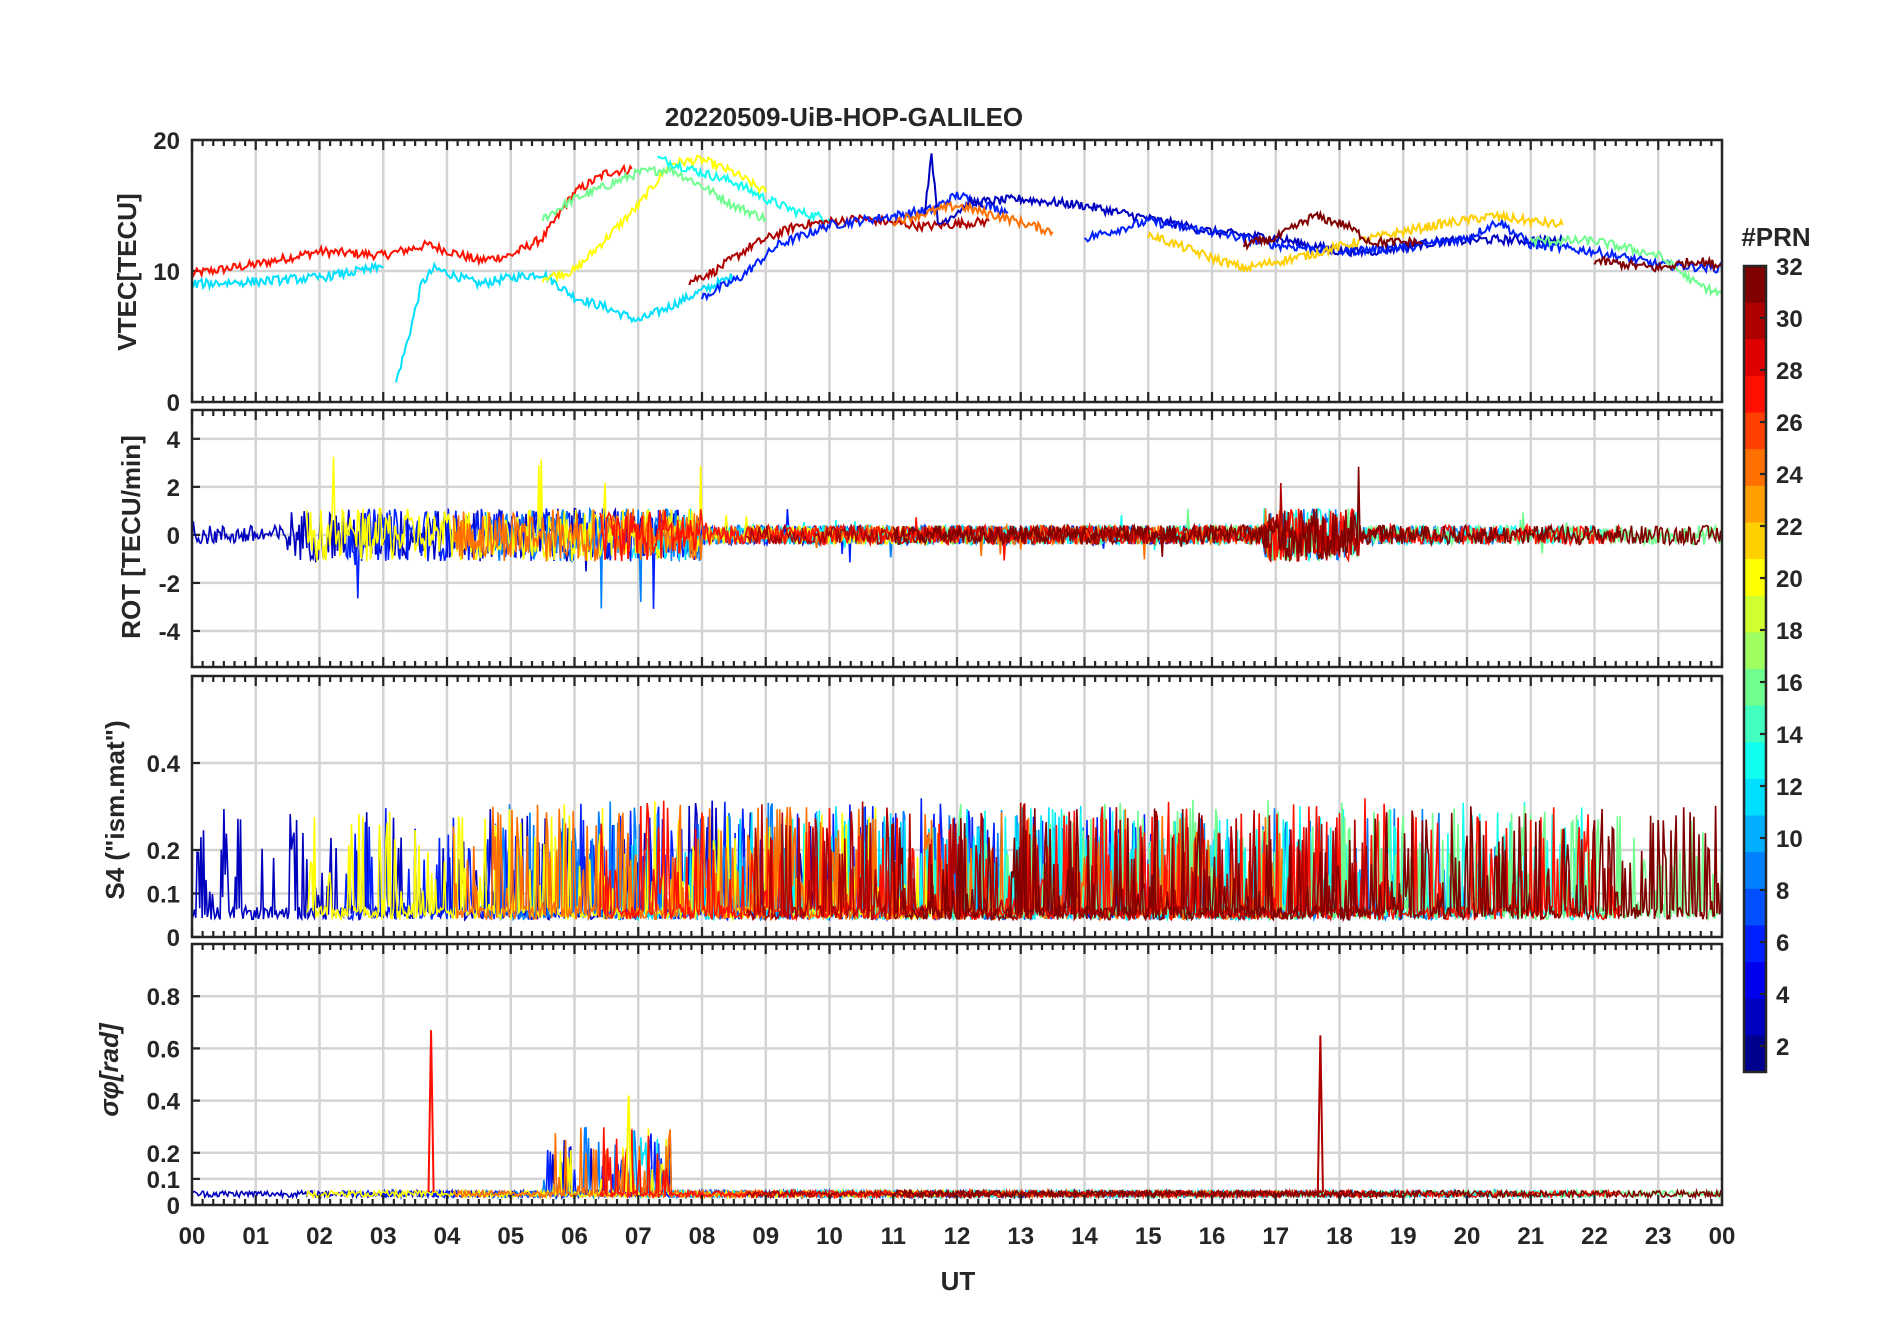  What do you see at coordinates (638, 1236) in the screenshot?
I see `x-tick-label: 07` at bounding box center [638, 1236].